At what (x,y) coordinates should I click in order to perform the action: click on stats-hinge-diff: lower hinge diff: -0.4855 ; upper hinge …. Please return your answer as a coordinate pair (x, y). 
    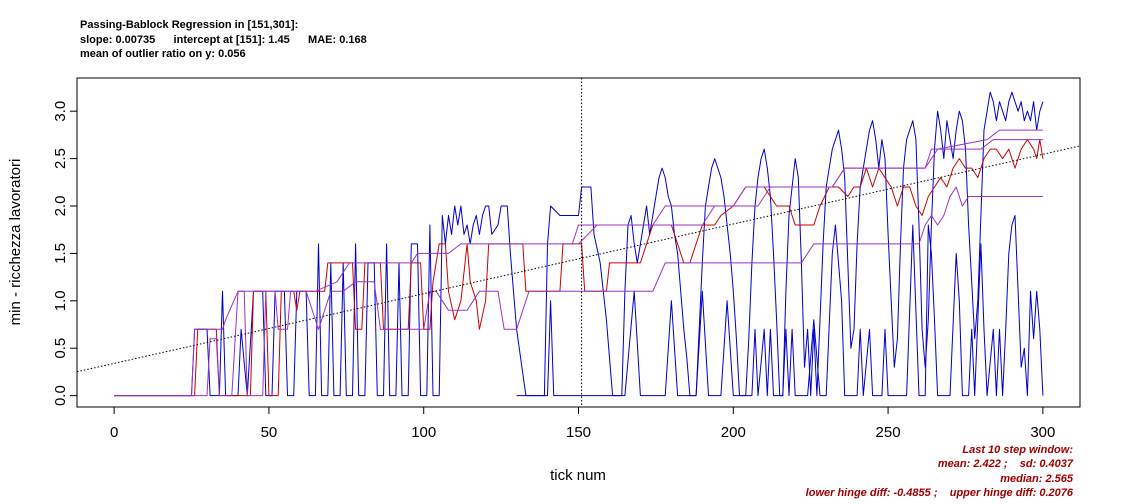
    Looking at the image, I should click on (939, 493).